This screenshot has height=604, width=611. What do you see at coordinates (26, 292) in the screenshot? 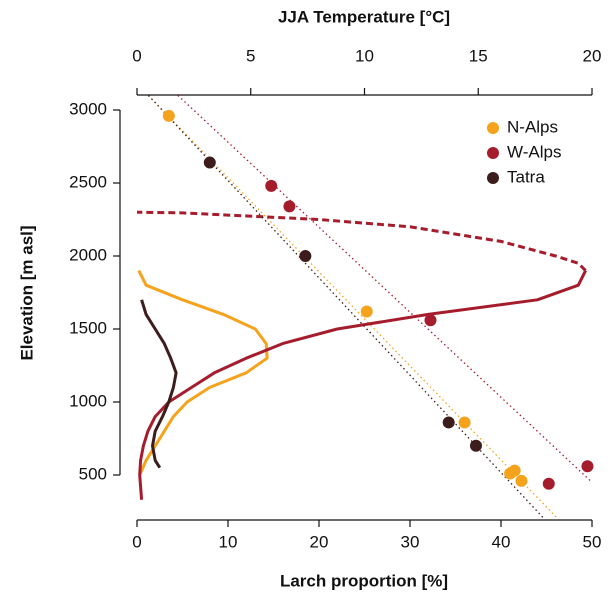
I see `y-axis-title: Elevation [m asl]` at bounding box center [26, 292].